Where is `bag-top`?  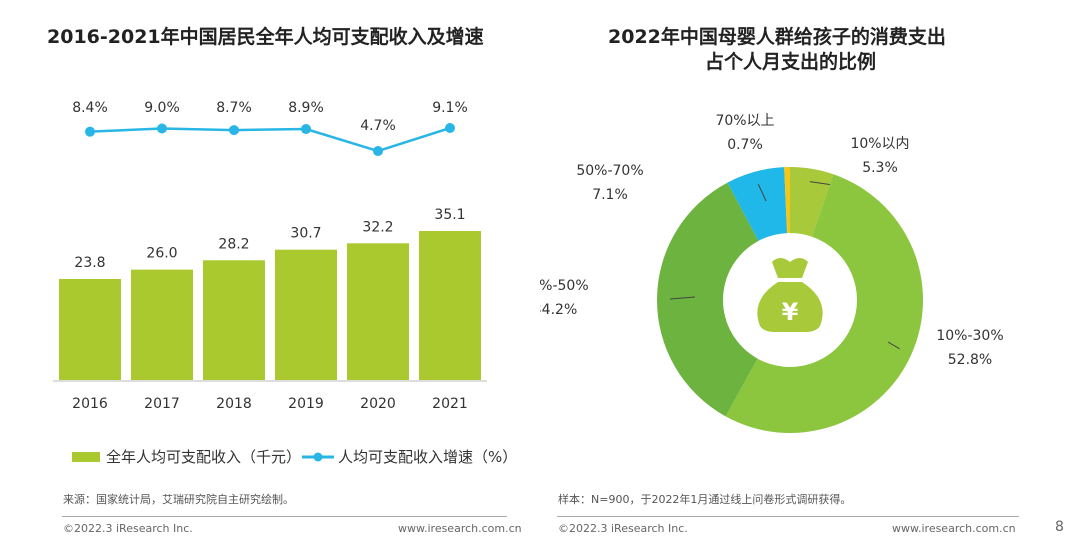
bag-top is located at coordinates (790, 268).